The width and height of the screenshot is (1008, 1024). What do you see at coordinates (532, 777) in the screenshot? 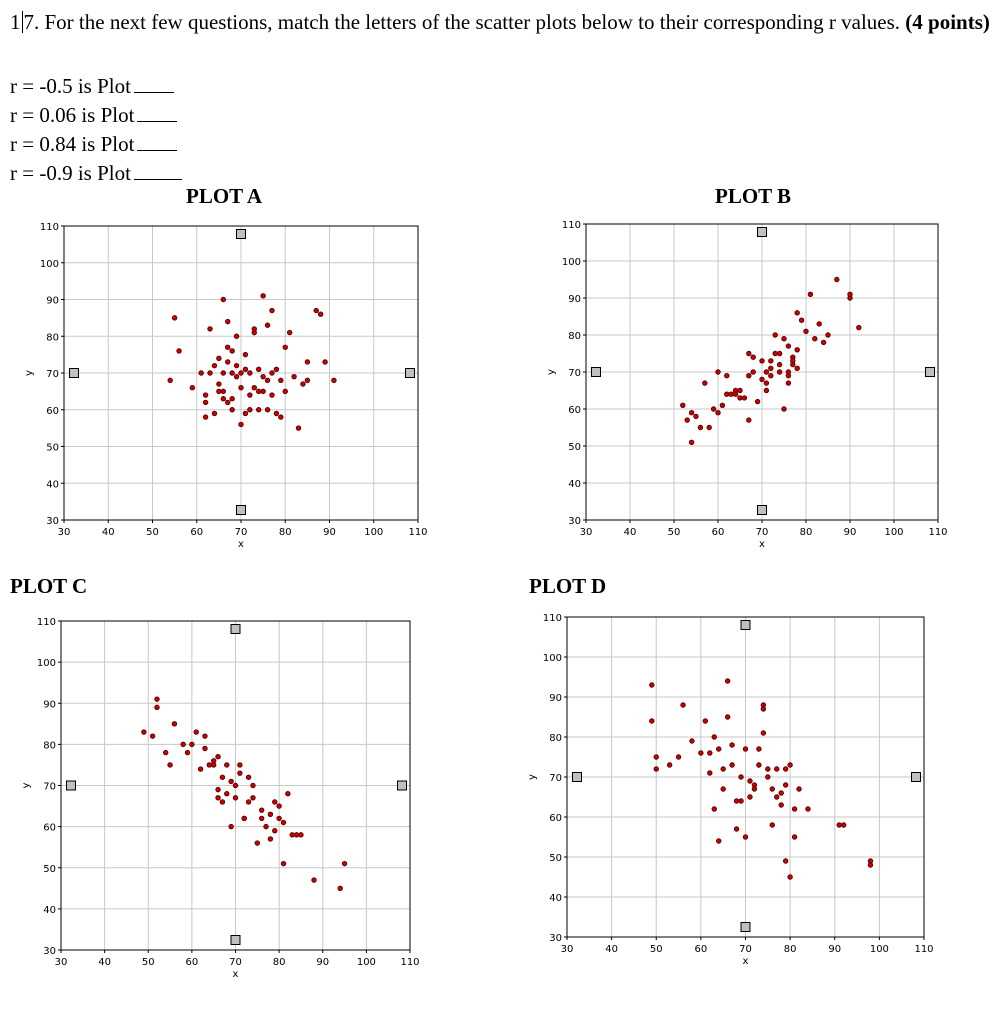
I see `y-axis-label: y` at bounding box center [532, 777].